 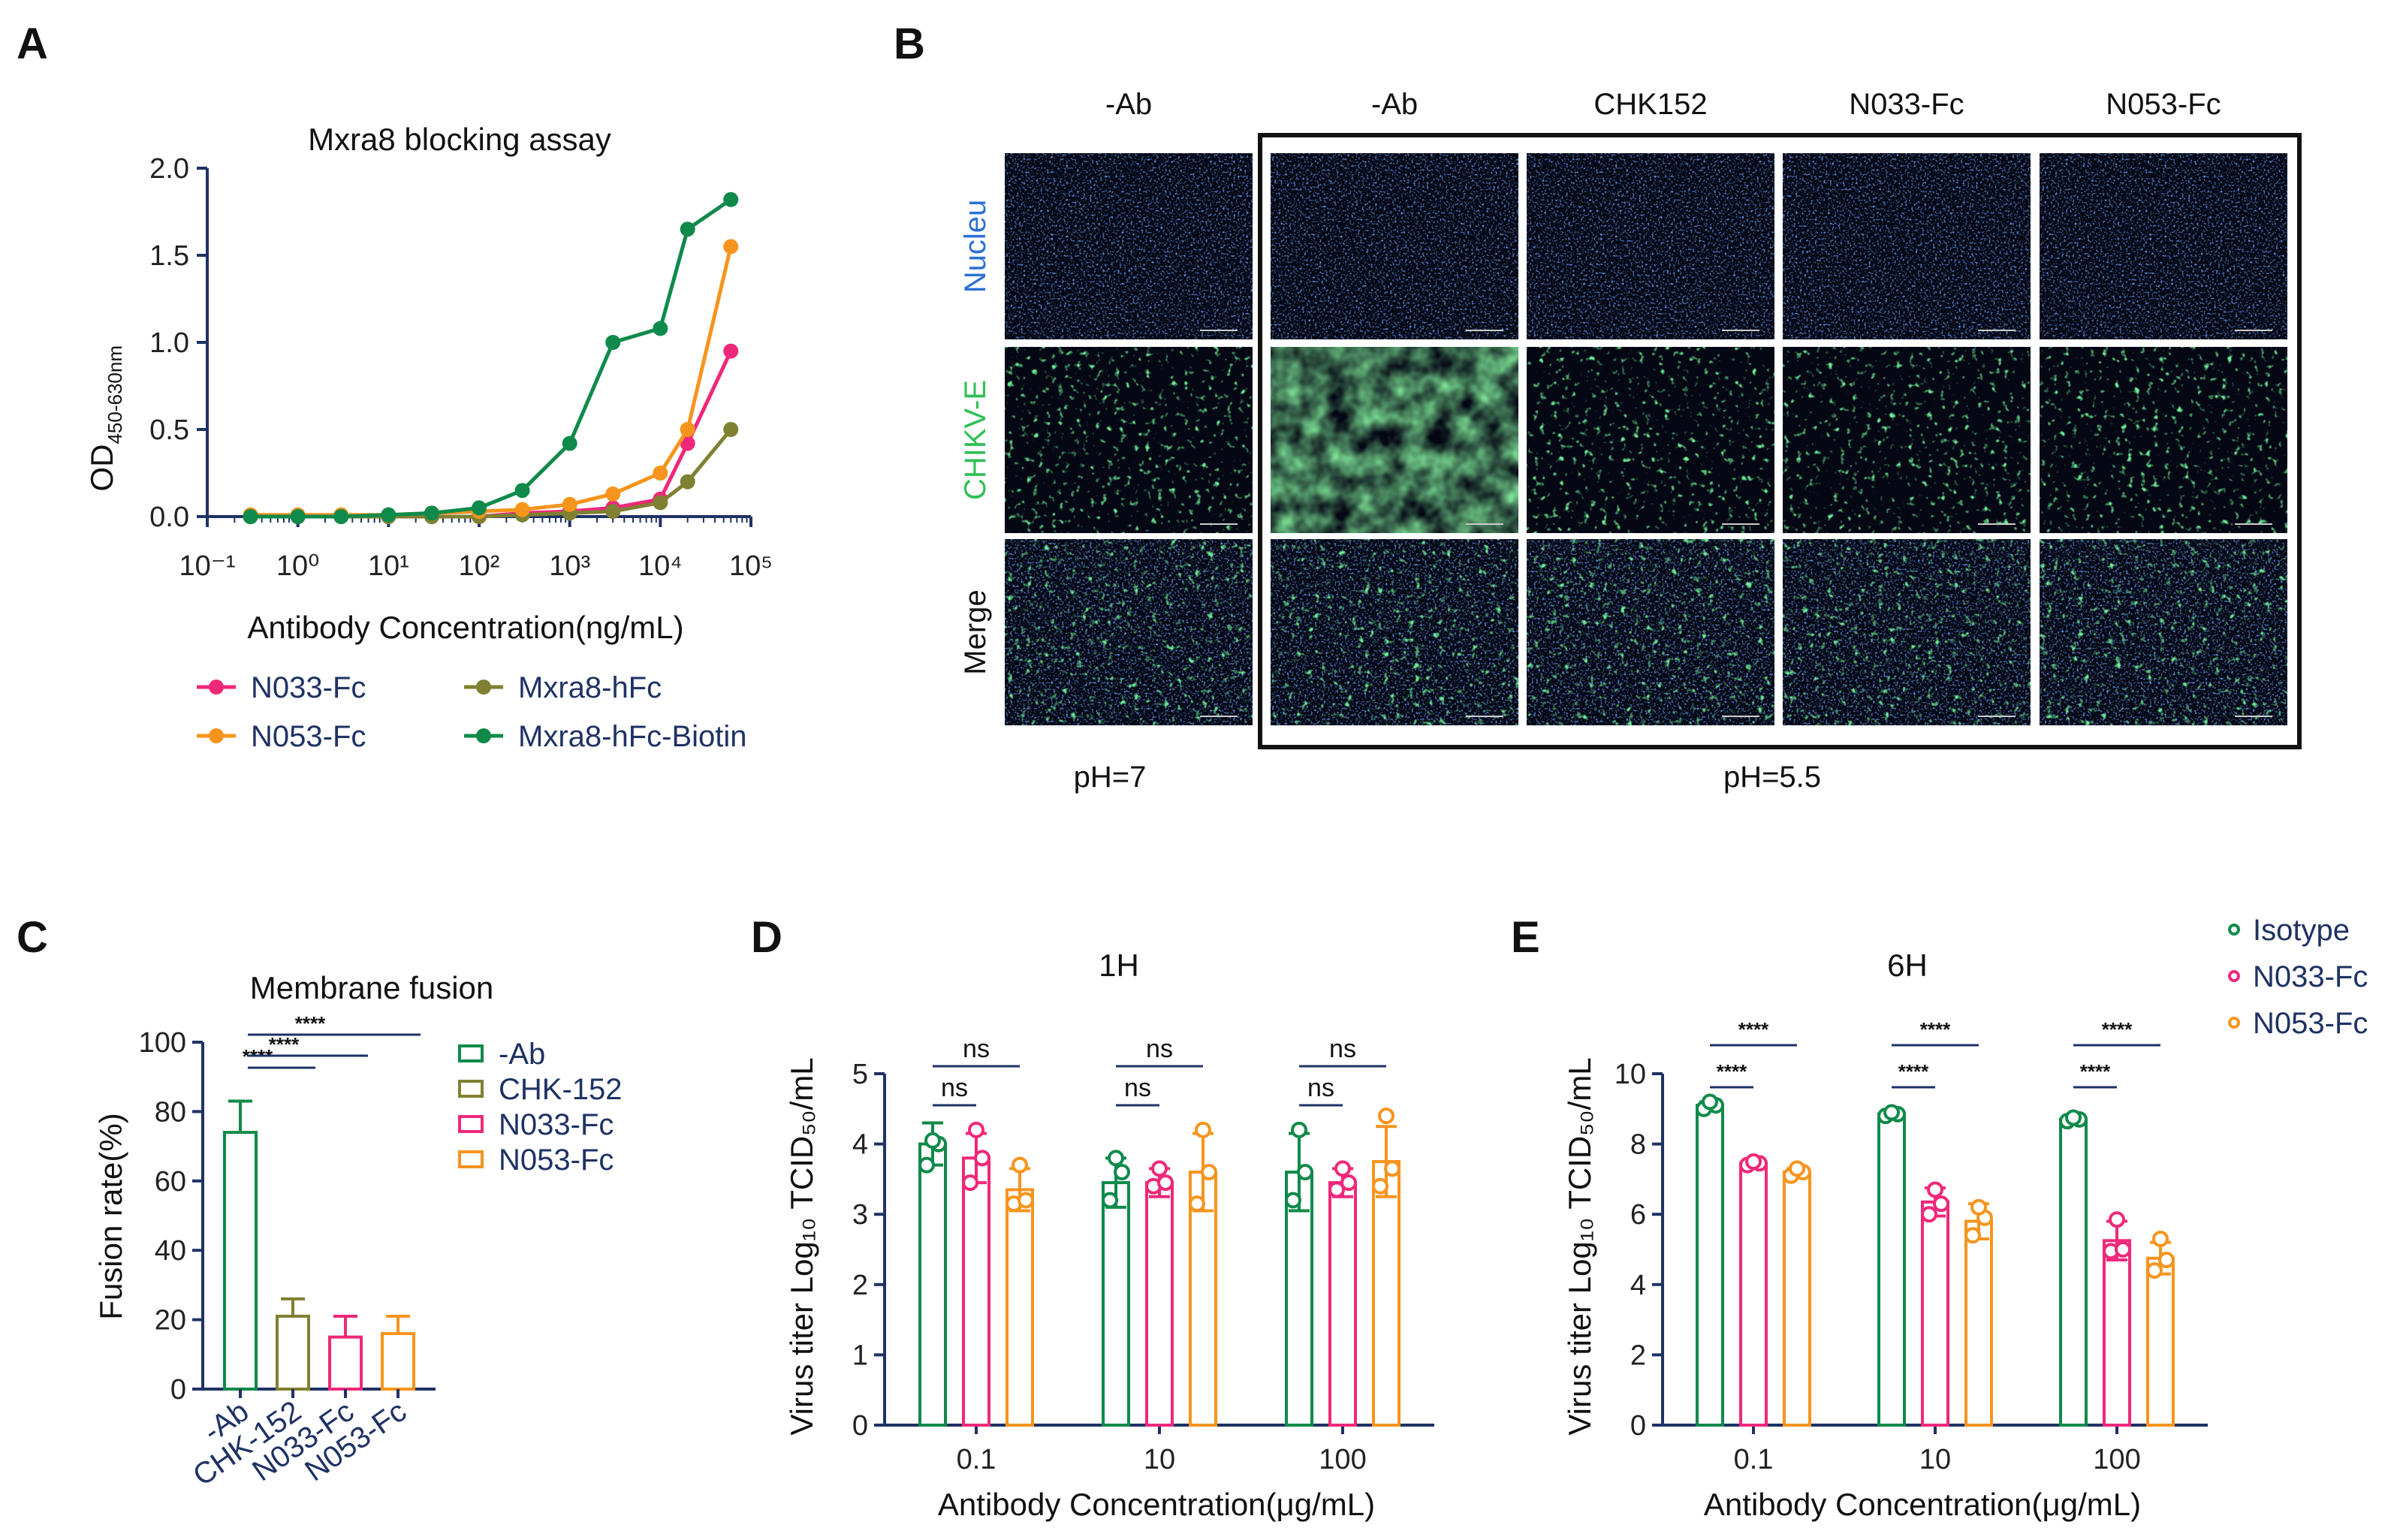 I want to click on panel-d-ytick-label: 4, so click(x=860, y=1145).